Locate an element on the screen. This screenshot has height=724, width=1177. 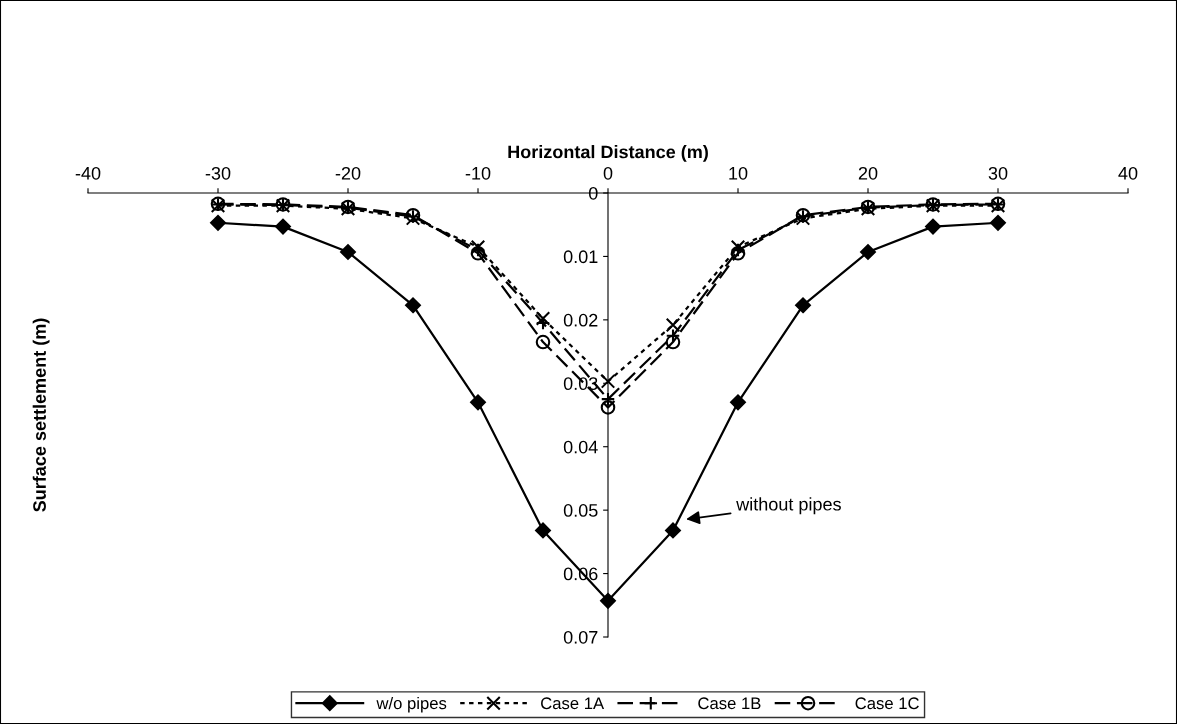
y-tick-label: 0 is located at coordinates (593, 193).